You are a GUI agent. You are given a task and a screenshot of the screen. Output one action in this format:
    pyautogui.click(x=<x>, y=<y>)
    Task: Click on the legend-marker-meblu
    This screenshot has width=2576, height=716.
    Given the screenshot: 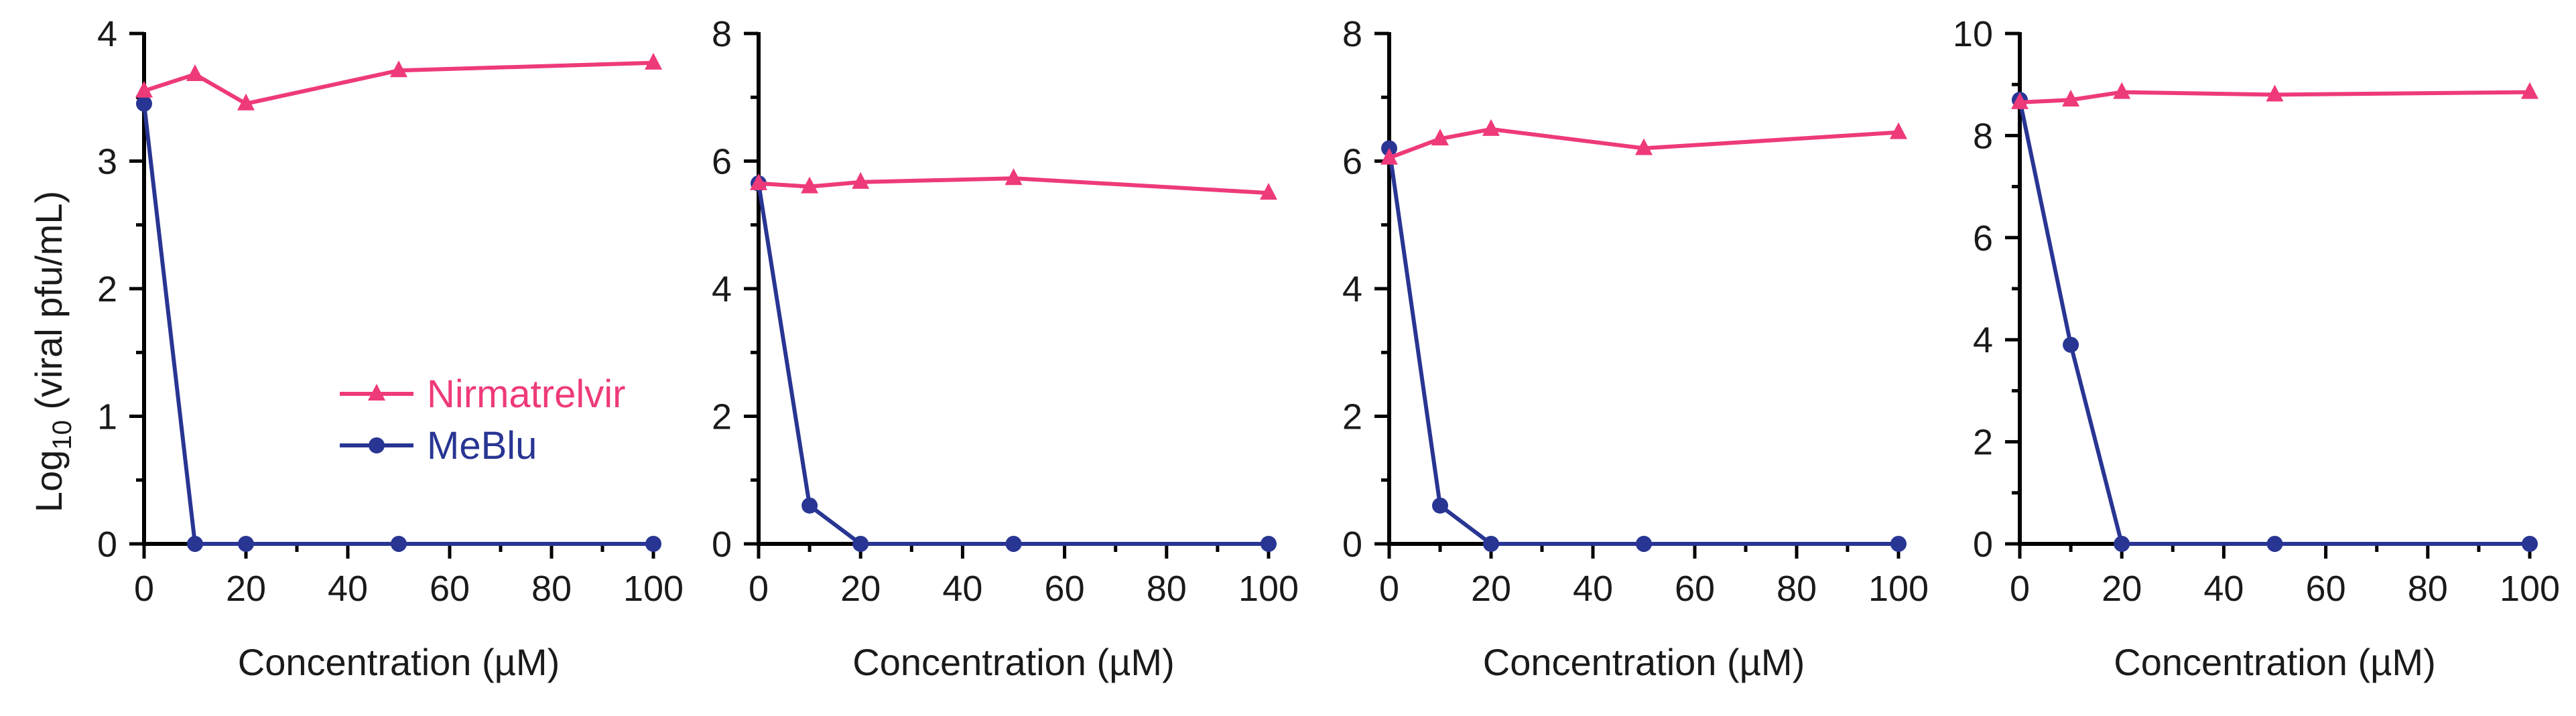 What is the action you would take?
    pyautogui.click(x=377, y=445)
    